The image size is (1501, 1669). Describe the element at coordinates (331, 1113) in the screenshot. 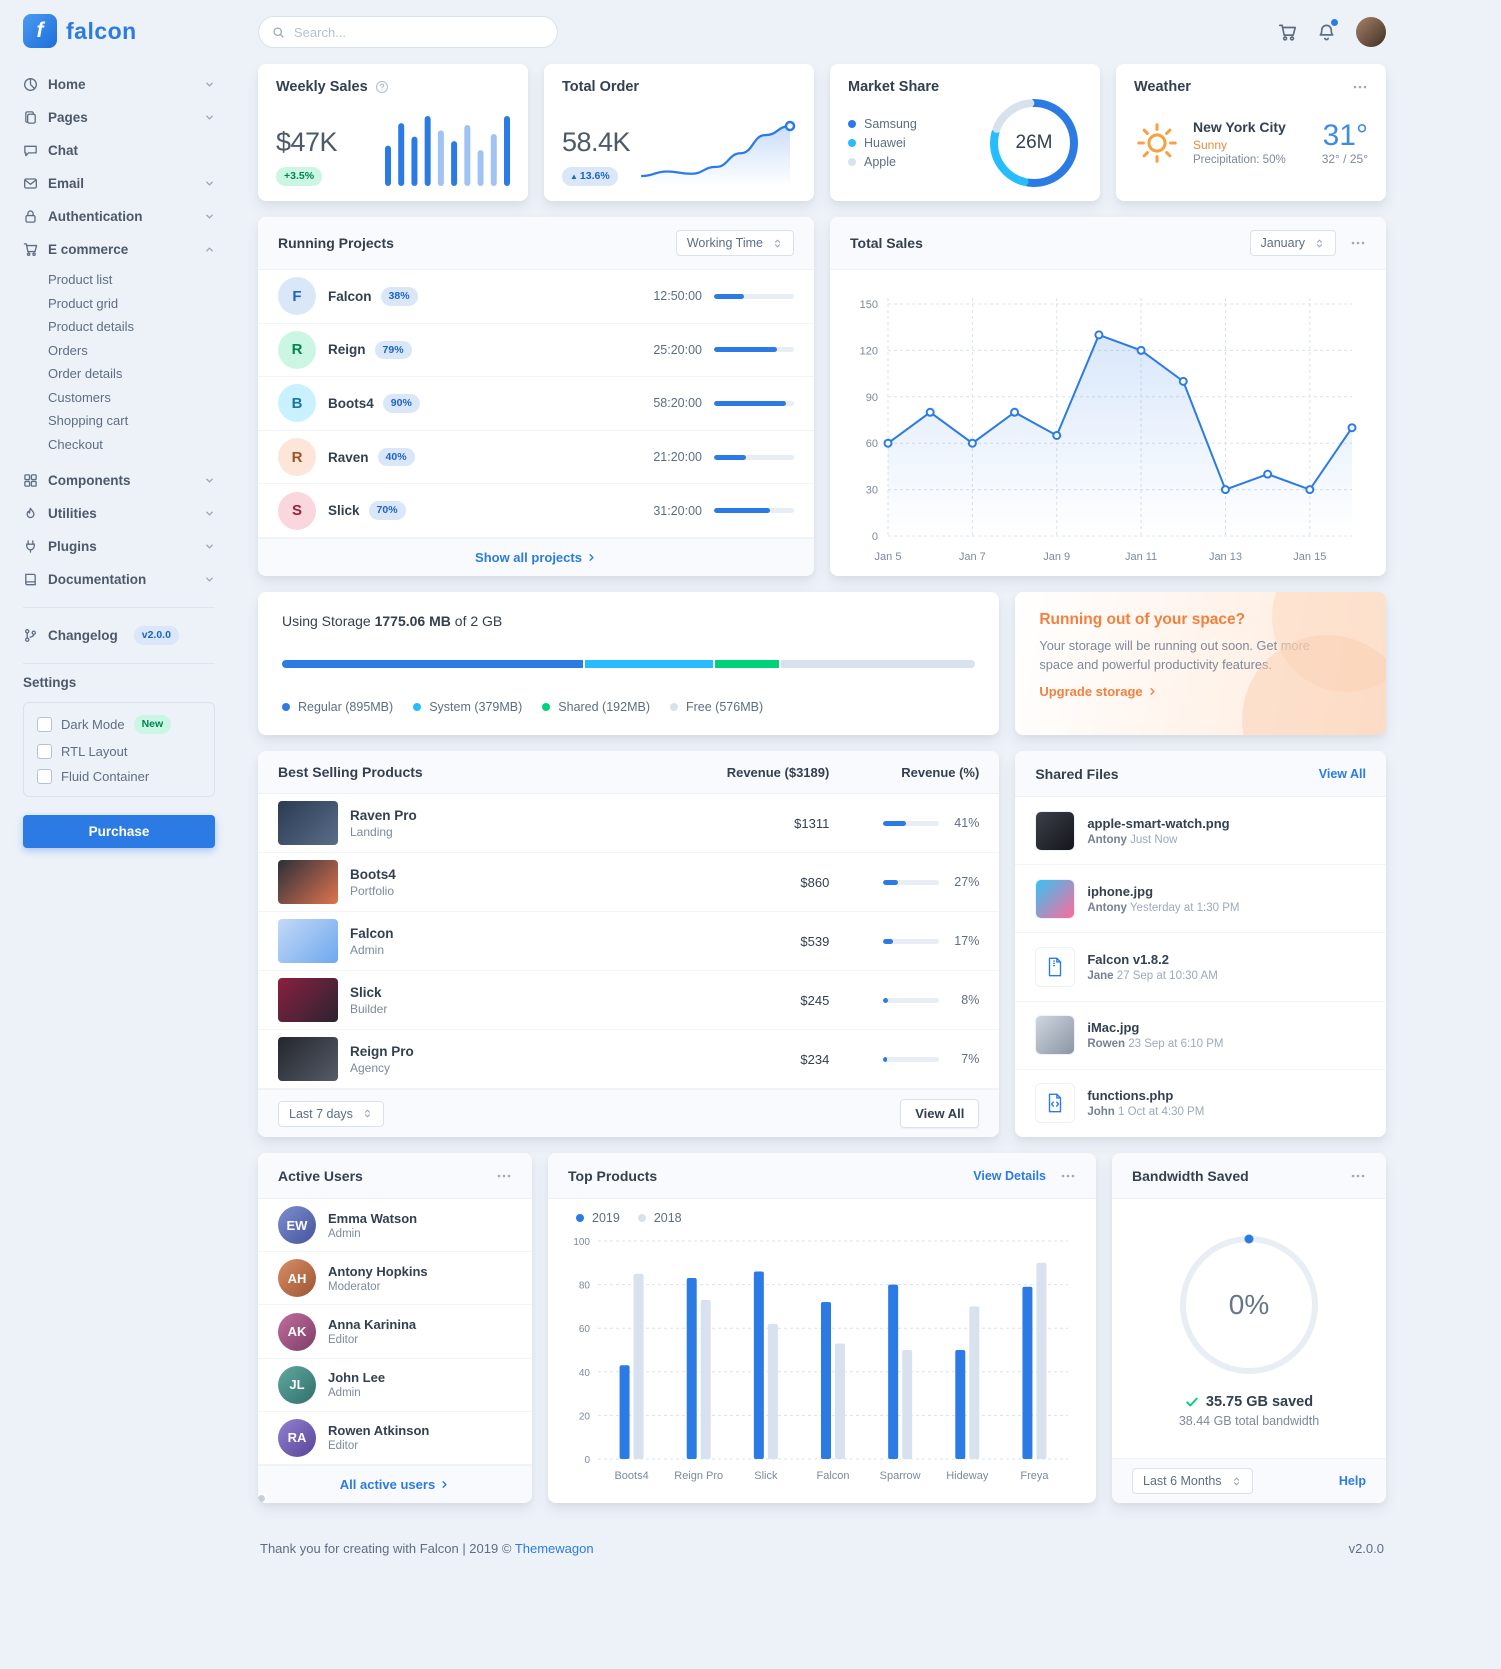

I see `period-select: Last 7 days` at that location.